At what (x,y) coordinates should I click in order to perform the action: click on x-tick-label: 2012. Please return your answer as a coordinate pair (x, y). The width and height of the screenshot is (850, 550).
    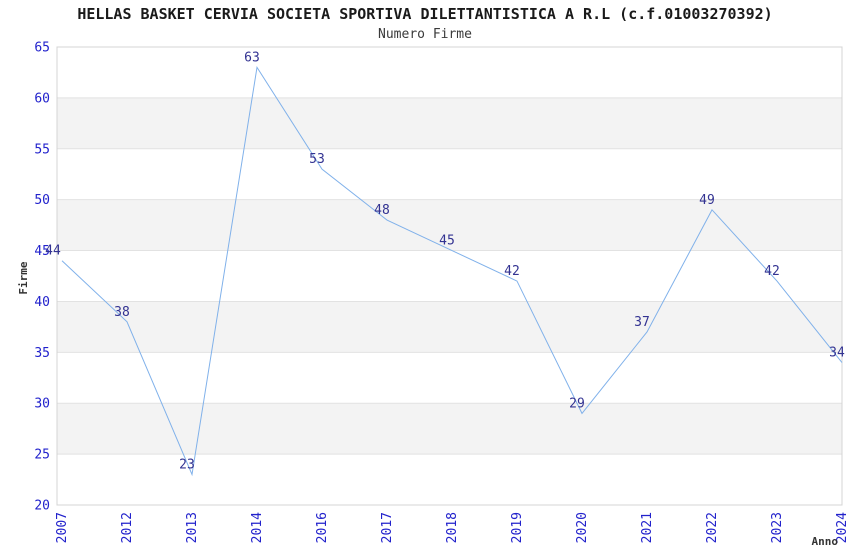
    Looking at the image, I should click on (127, 527).